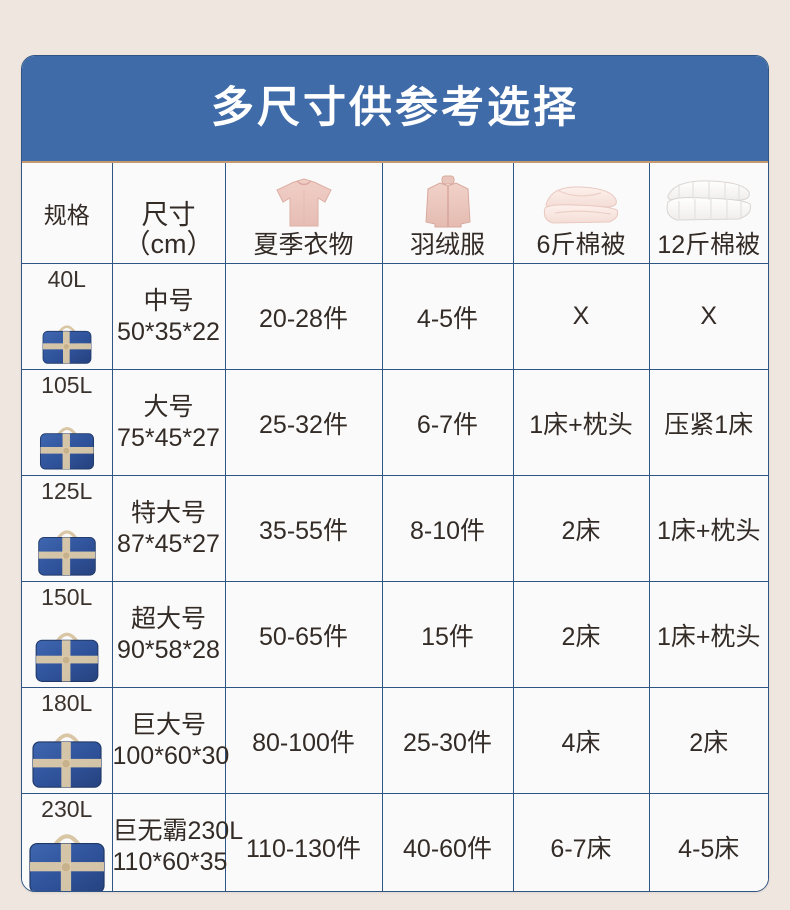  Describe the element at coordinates (303, 634) in the screenshot. I see `summer-clothes-cell: 50-65件` at that location.